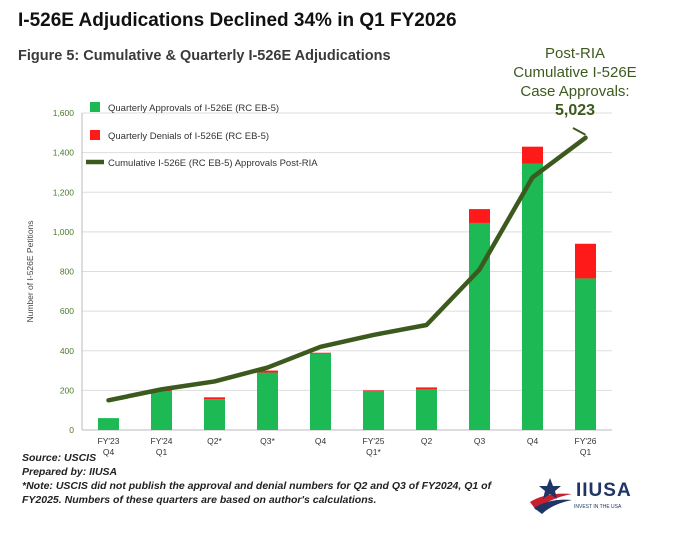  What do you see at coordinates (193, 108) in the screenshot?
I see `legend-approvals-label: Quarterly Approvals of I-526E (RC EB-5)` at bounding box center [193, 108].